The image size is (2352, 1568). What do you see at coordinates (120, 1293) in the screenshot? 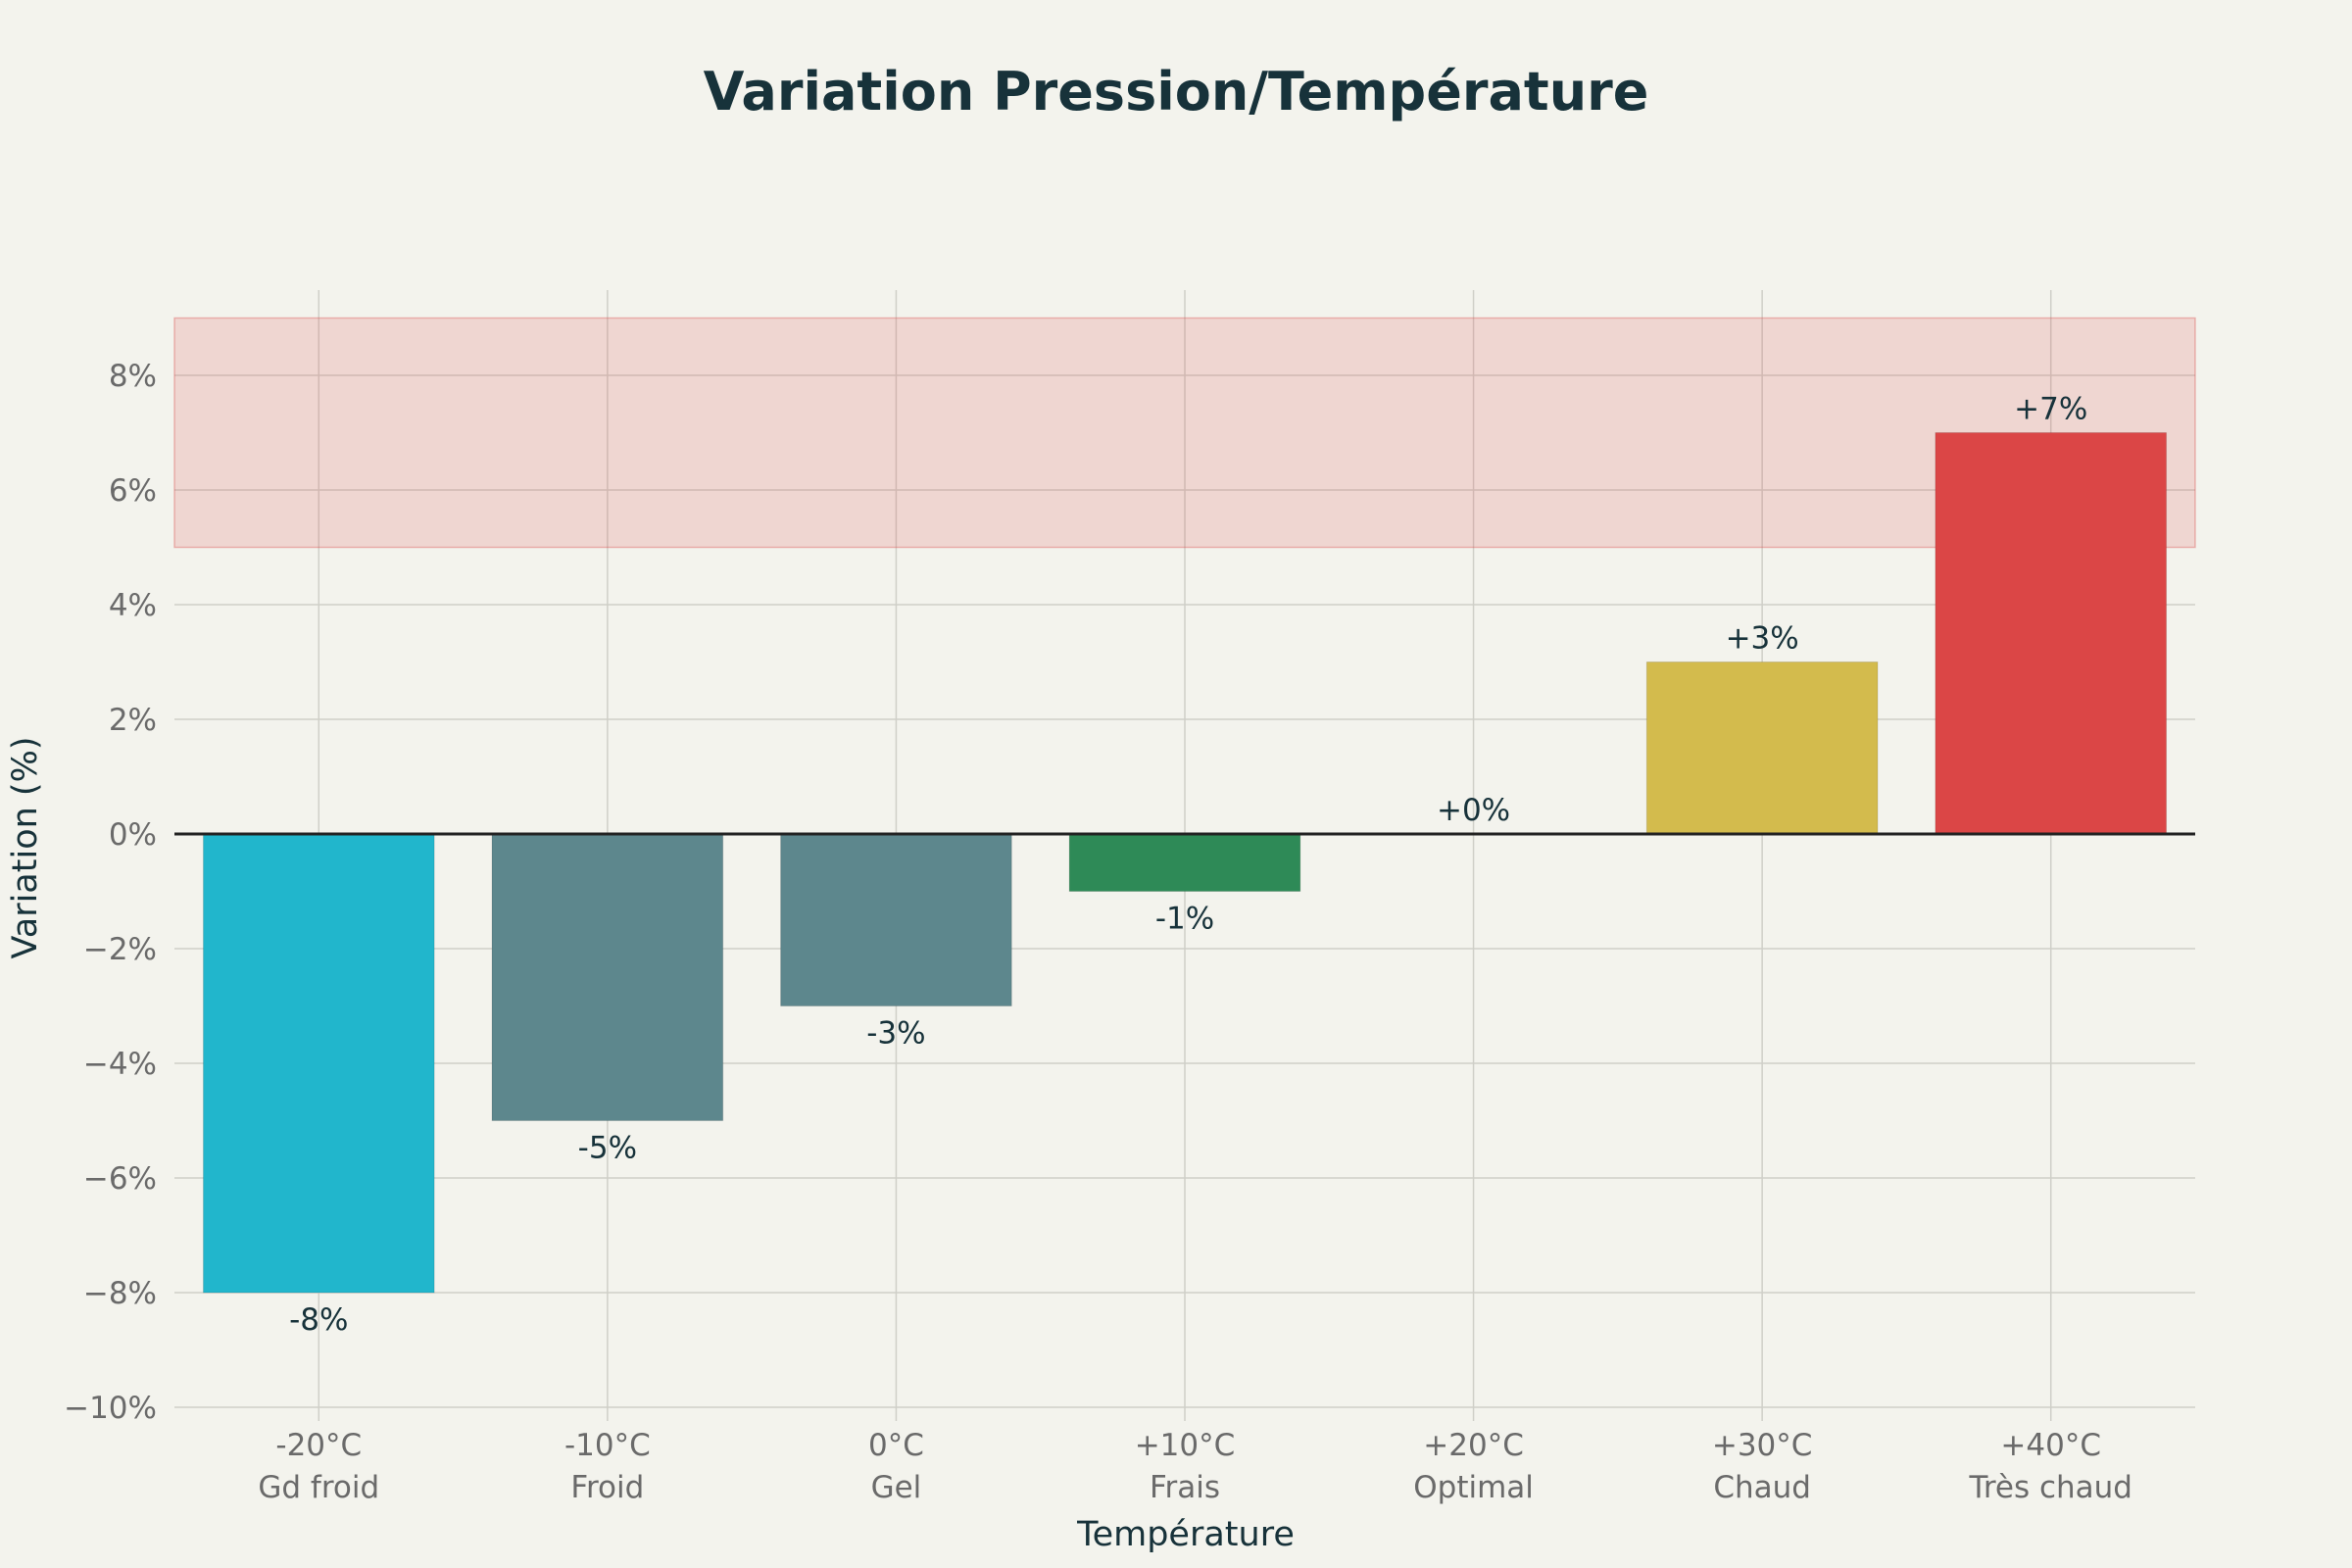
I see `y-tick-label: −8%` at bounding box center [120, 1293].